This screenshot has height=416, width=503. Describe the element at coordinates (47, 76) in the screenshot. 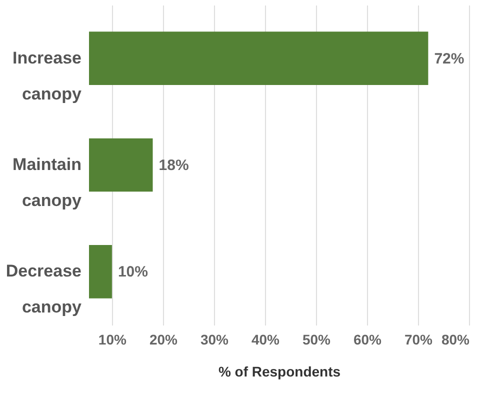

I see `y-tick-label: Increase canopy` at that location.